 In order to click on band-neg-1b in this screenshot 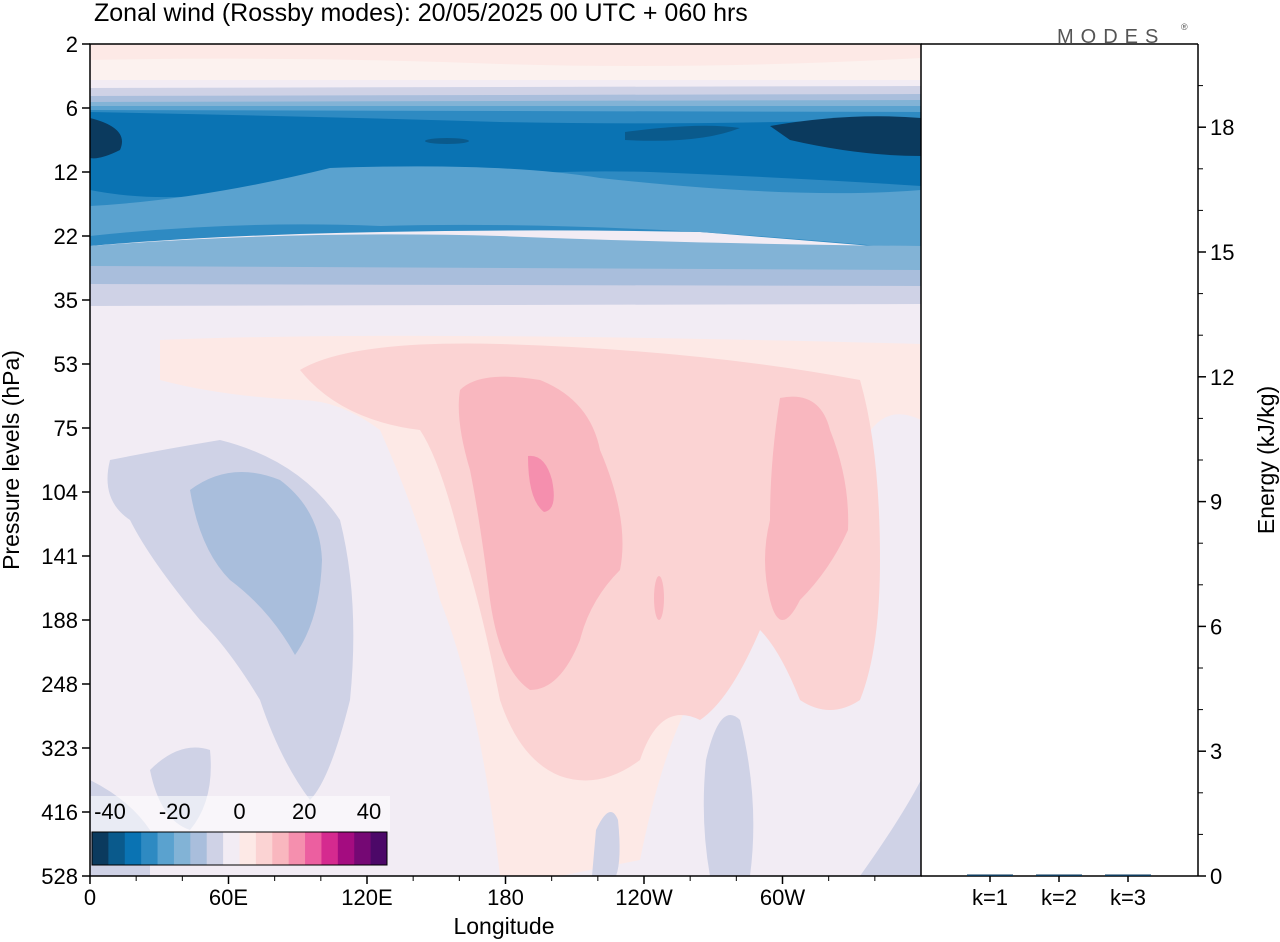, I will do `click(505, 295)`.